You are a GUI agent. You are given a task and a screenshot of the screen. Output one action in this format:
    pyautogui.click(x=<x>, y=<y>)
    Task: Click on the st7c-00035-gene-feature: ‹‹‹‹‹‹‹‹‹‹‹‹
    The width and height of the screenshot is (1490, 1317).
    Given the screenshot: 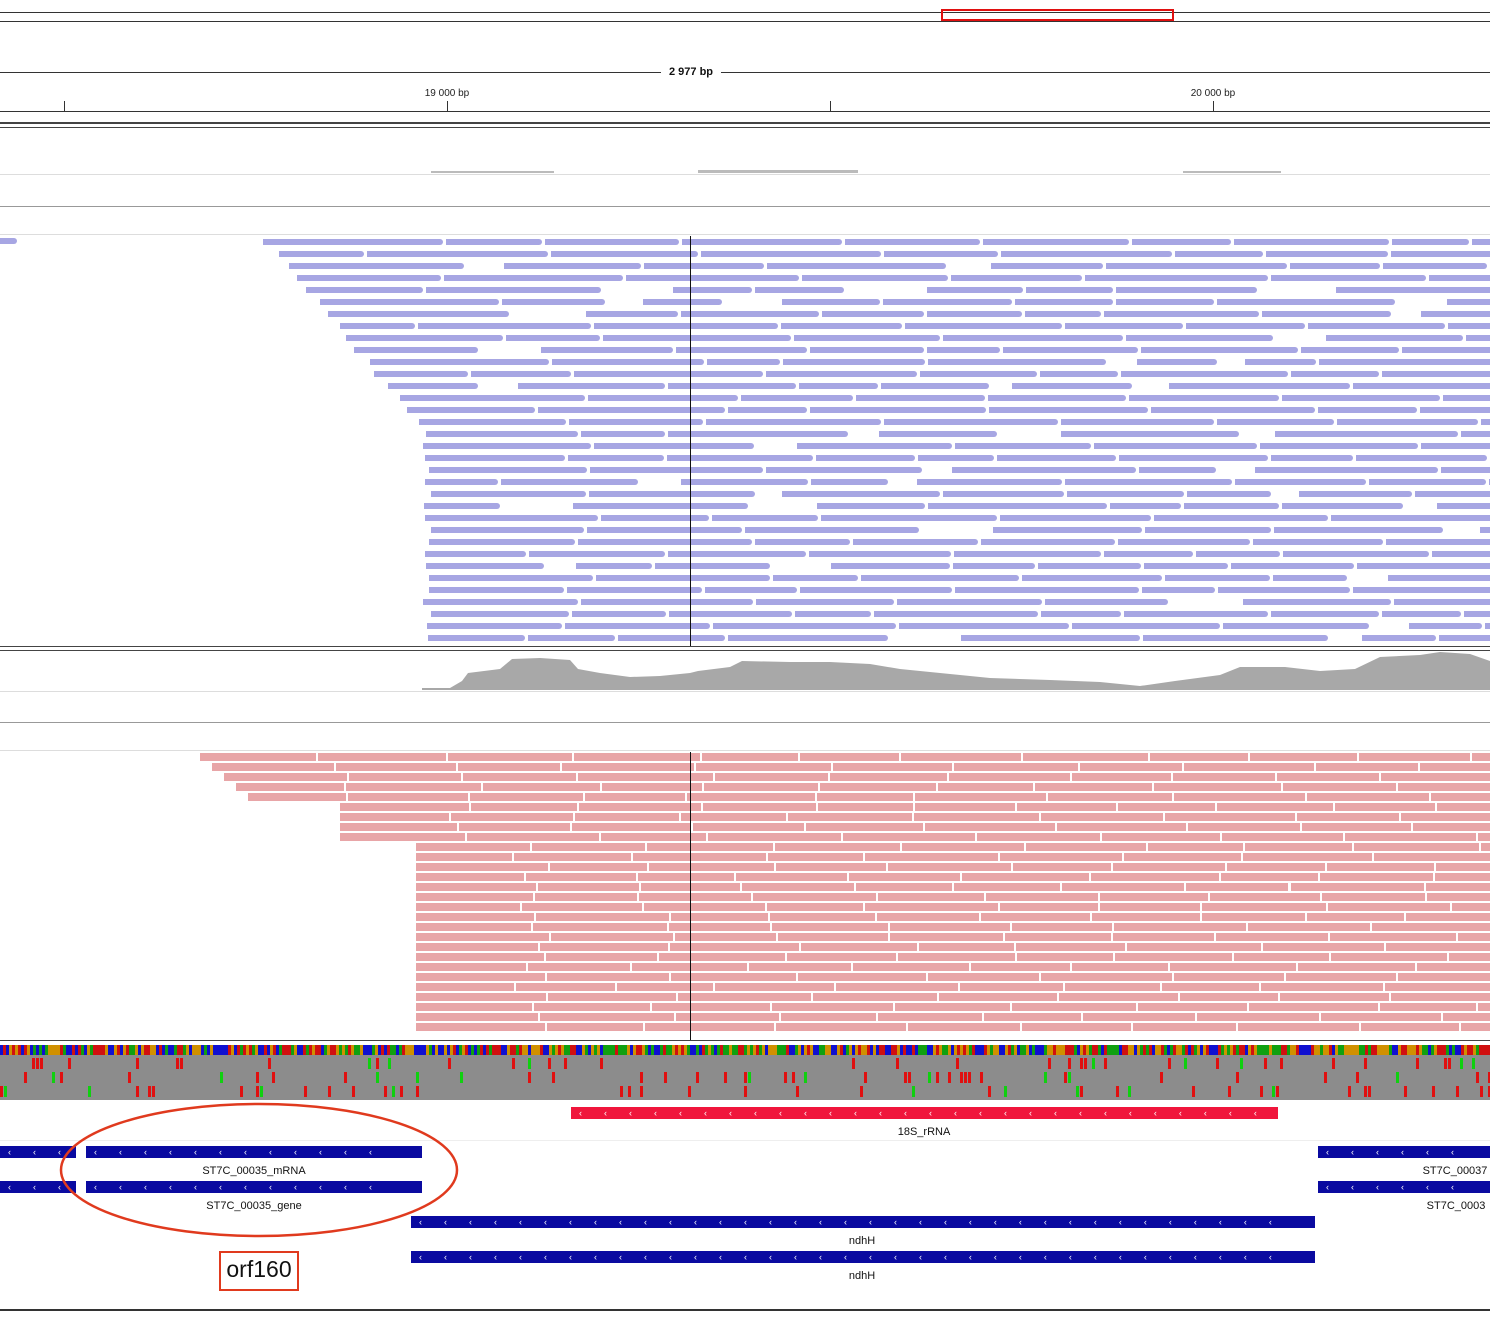 What is the action you would take?
    pyautogui.click(x=254, y=1187)
    